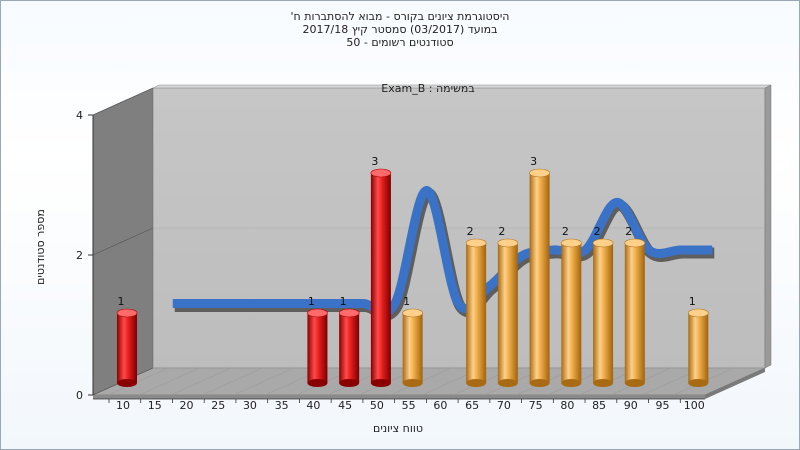  I want to click on x-tick-label-85: 85, so click(599, 405).